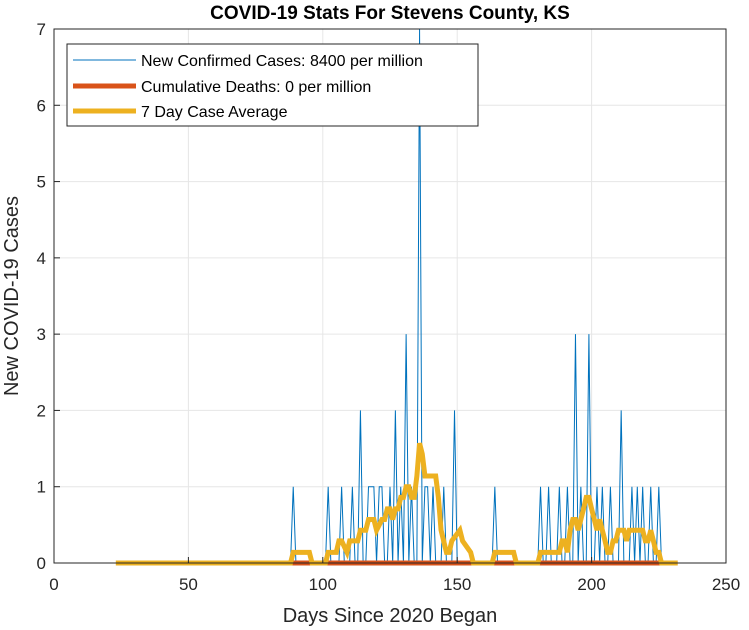 The width and height of the screenshot is (749, 630). What do you see at coordinates (390, 13) in the screenshot?
I see `chart-title: COVID-19 Stats For Stevens County, KS` at bounding box center [390, 13].